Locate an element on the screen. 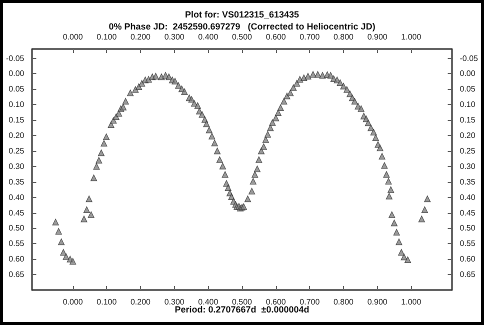  text: Period: 0.2707667d ±0.000004d is located at coordinates (242, 309).